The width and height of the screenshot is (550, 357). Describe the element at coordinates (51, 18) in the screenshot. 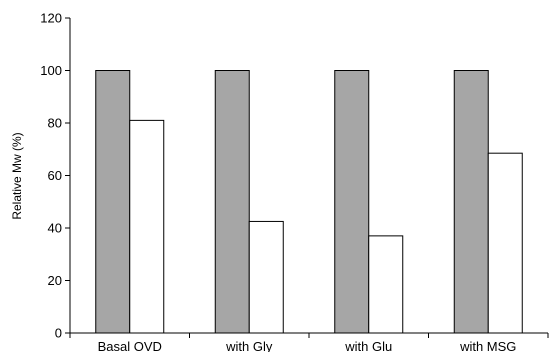

I see `y-tick-label: 120` at that location.